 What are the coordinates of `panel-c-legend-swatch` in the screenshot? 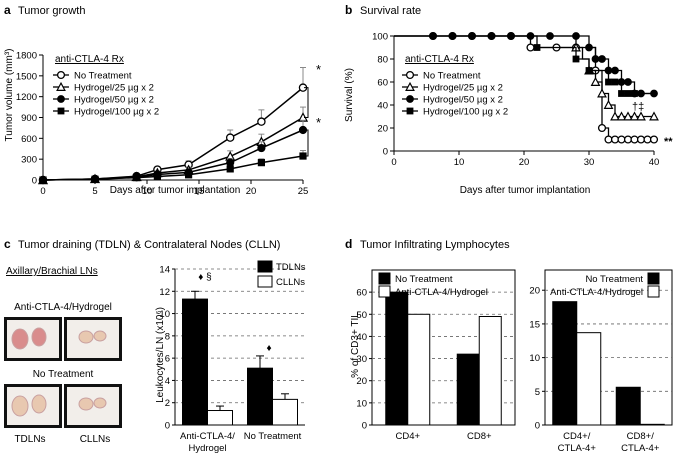 It's located at (265, 281).